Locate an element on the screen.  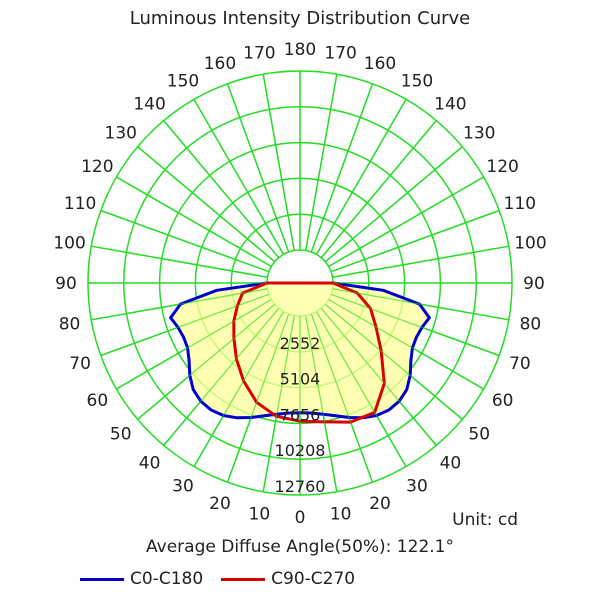
unit-label: Unit: cd is located at coordinates (485, 520).